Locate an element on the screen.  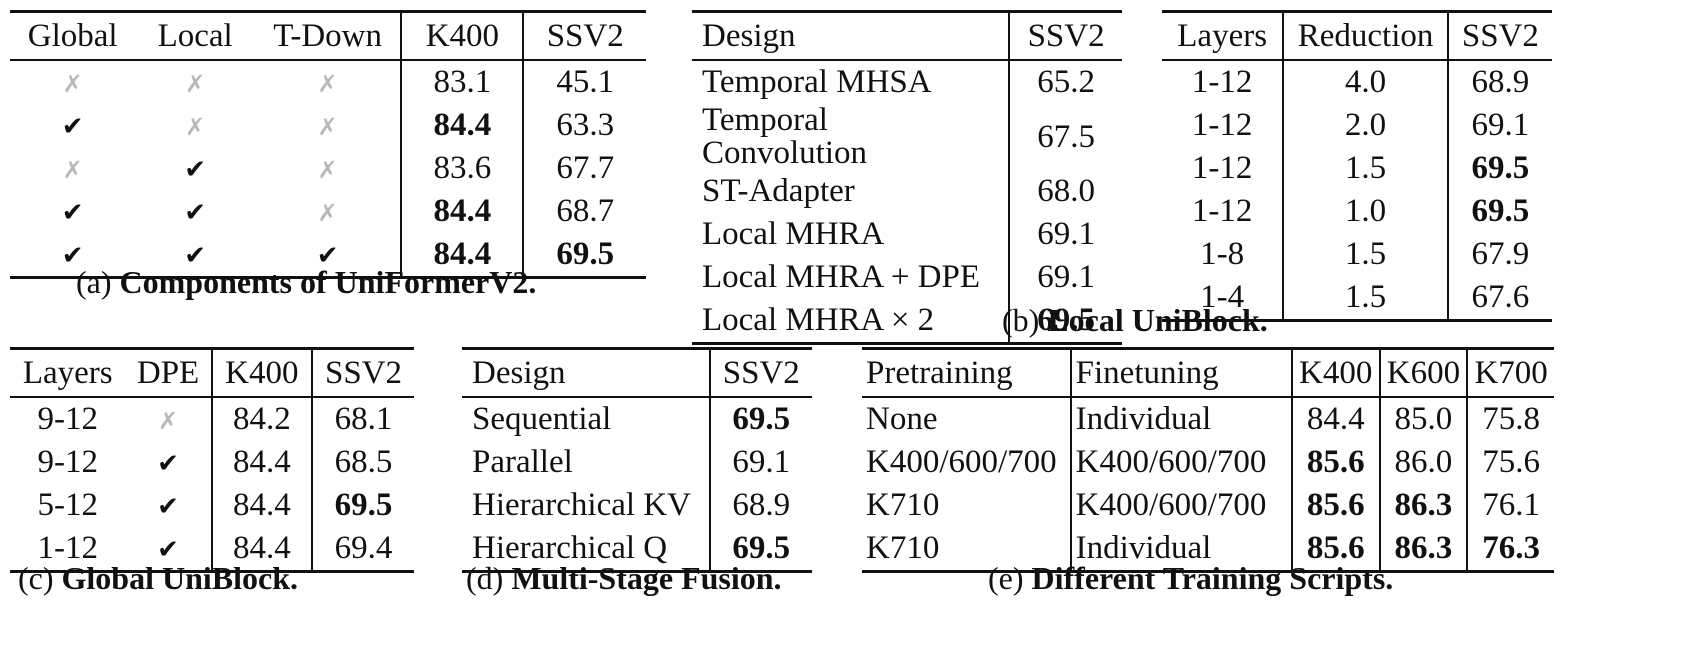
cell-ssv2: 67.6 is located at coordinates (1499, 298).